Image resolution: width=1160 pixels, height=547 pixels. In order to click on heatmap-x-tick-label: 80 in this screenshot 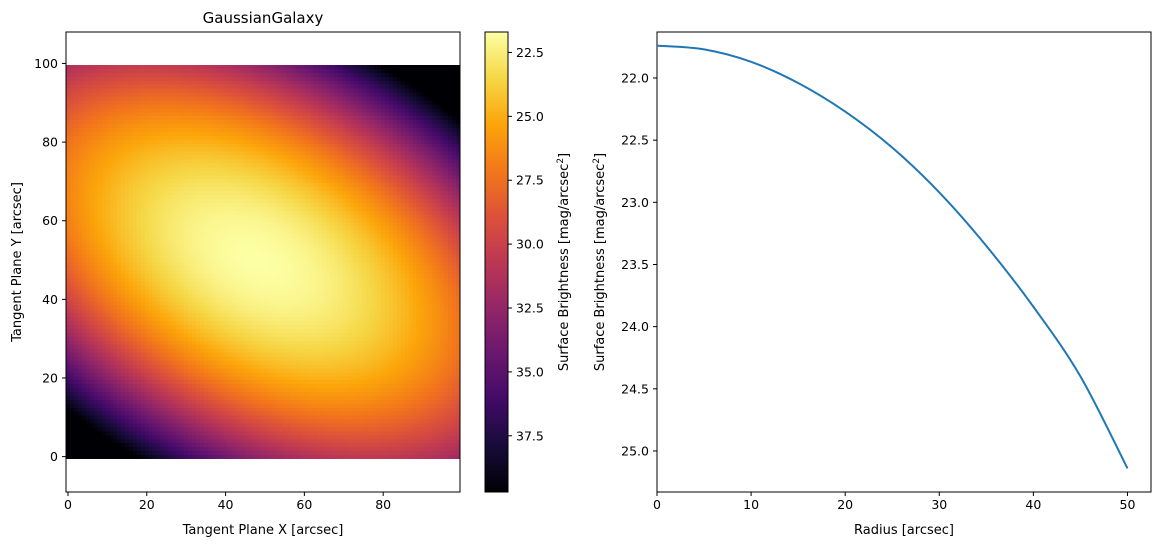, I will do `click(383, 504)`.